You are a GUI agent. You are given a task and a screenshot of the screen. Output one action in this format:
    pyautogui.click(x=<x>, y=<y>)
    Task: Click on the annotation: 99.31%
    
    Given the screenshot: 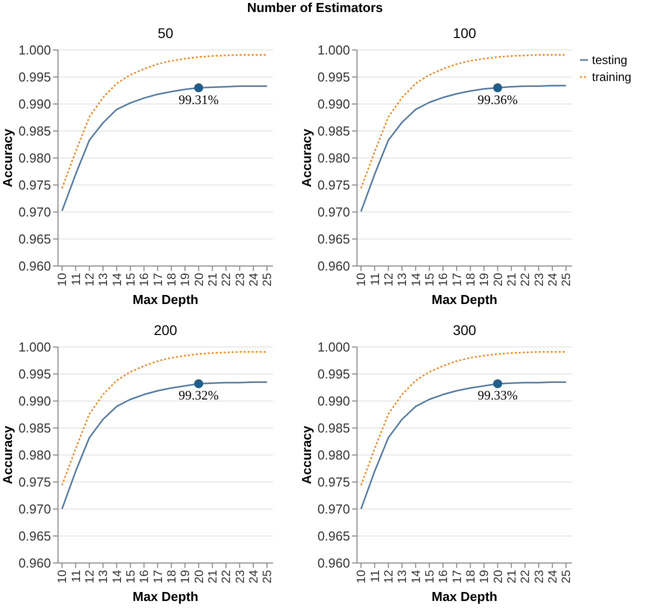 What is the action you would take?
    pyautogui.click(x=198, y=99)
    